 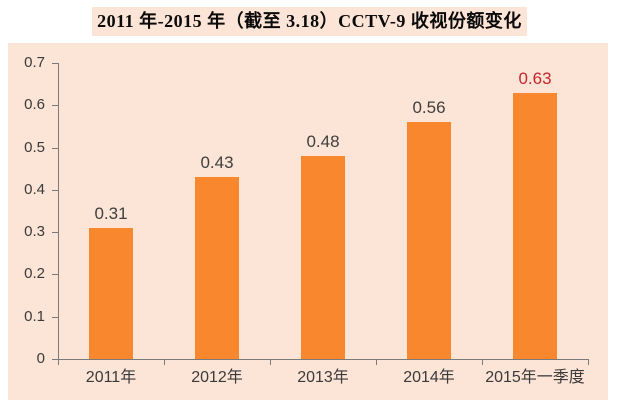 I want to click on y-axis-line, so click(x=58, y=214).